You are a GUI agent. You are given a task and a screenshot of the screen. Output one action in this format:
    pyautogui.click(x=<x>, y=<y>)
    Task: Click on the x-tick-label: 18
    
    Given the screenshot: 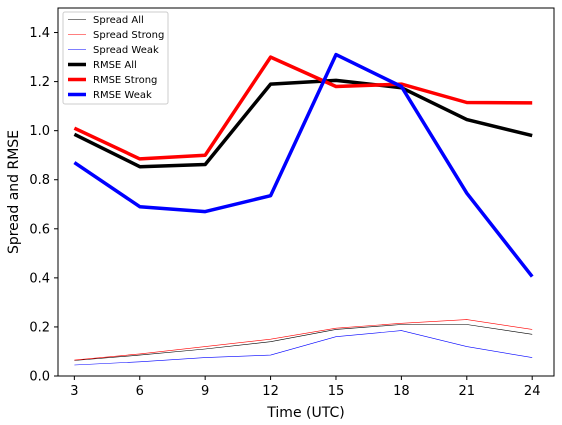 What is the action you would take?
    pyautogui.click(x=401, y=391)
    